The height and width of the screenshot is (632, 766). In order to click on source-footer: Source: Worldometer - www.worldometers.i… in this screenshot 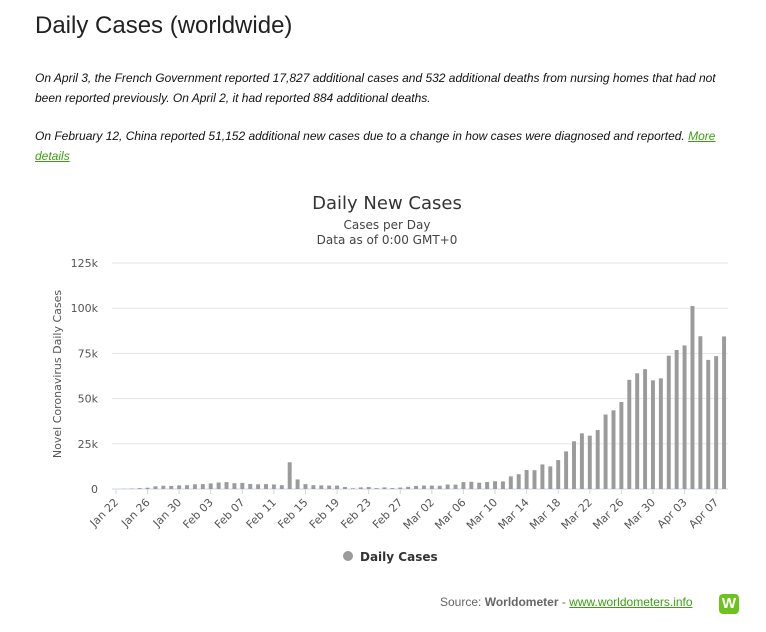, I will do `click(566, 602)`.